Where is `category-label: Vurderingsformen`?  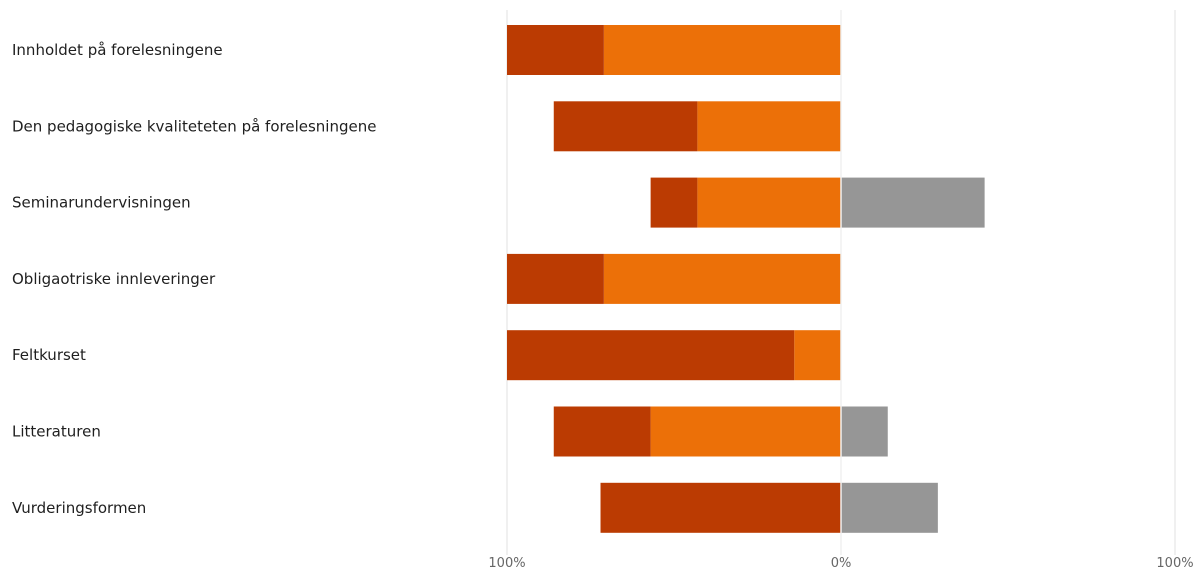
category-label: Vurderingsformen is located at coordinates (79, 508).